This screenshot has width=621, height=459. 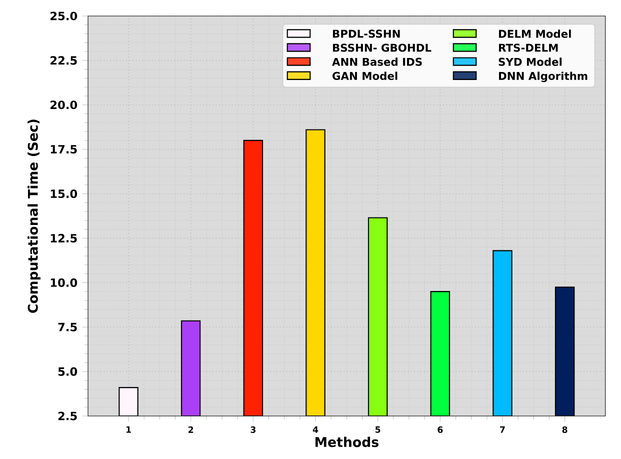 What do you see at coordinates (253, 429) in the screenshot?
I see `x-tick-label: 3` at bounding box center [253, 429].